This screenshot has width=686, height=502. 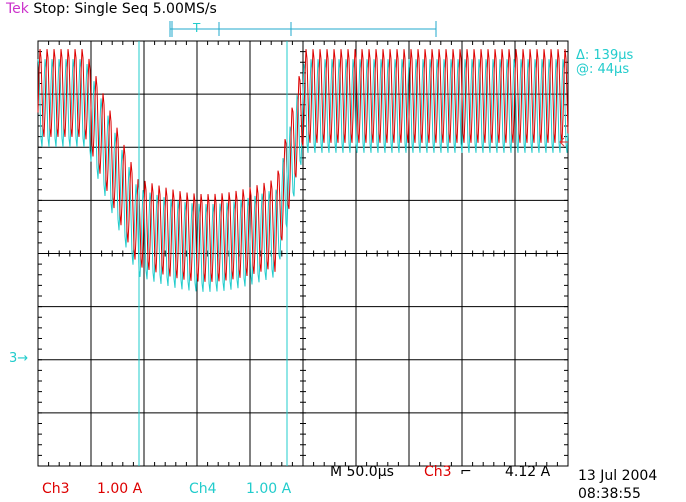 What do you see at coordinates (120, 489) in the screenshot?
I see `ch3-scale: 1.00 A` at bounding box center [120, 489].